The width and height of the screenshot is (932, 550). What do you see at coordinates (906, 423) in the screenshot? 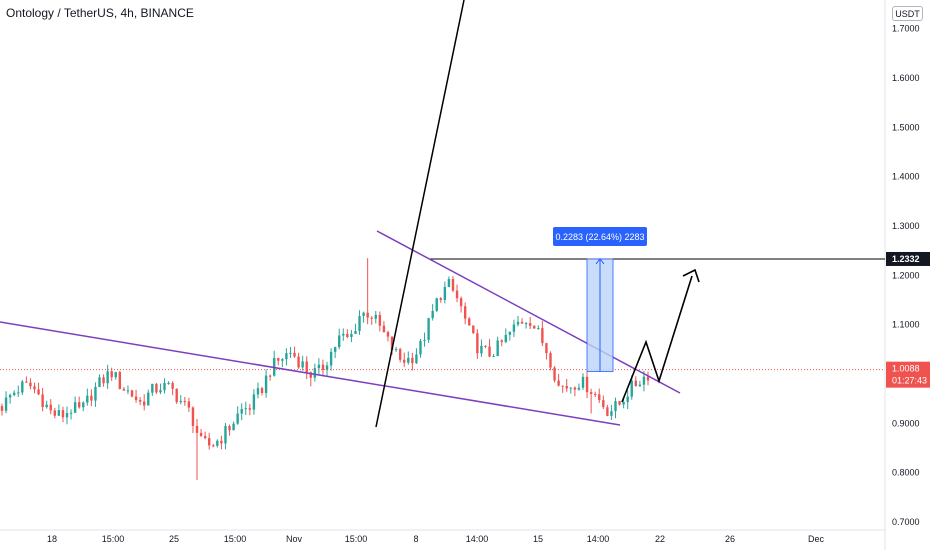
I see `price-tick-label: 0.9000` at bounding box center [906, 423].